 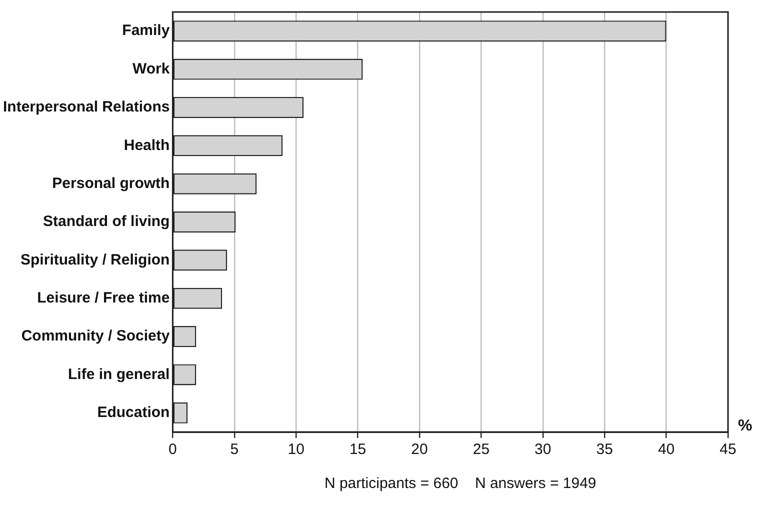 What do you see at coordinates (119, 374) in the screenshot?
I see `y-tick-label: Life in general` at bounding box center [119, 374].